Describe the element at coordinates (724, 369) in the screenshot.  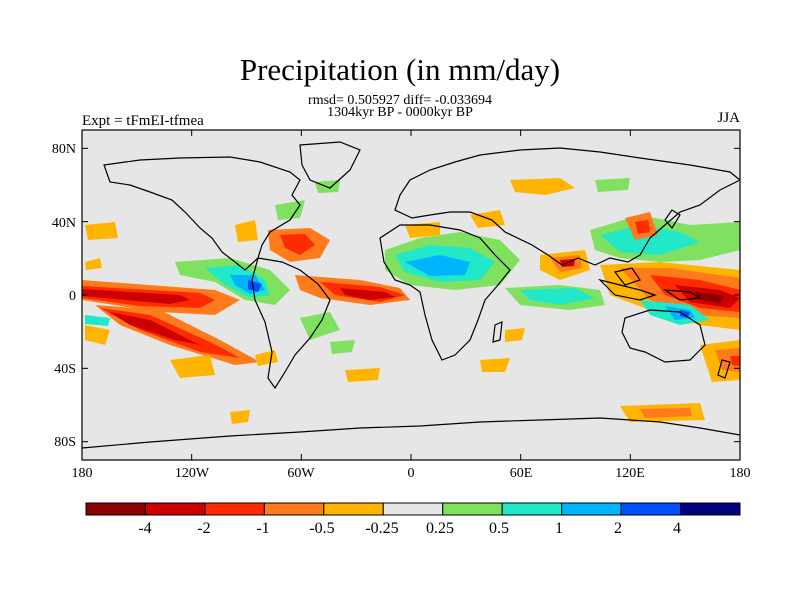
I see `new-zealand-coast` at that location.